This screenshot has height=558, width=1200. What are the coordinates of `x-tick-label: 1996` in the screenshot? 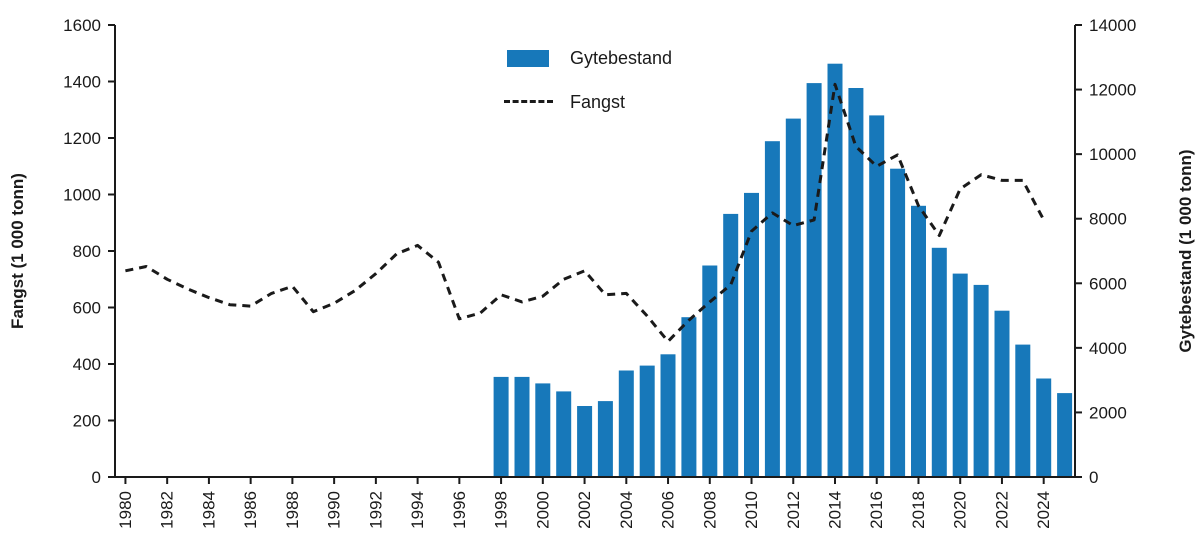 It's located at (459, 510).